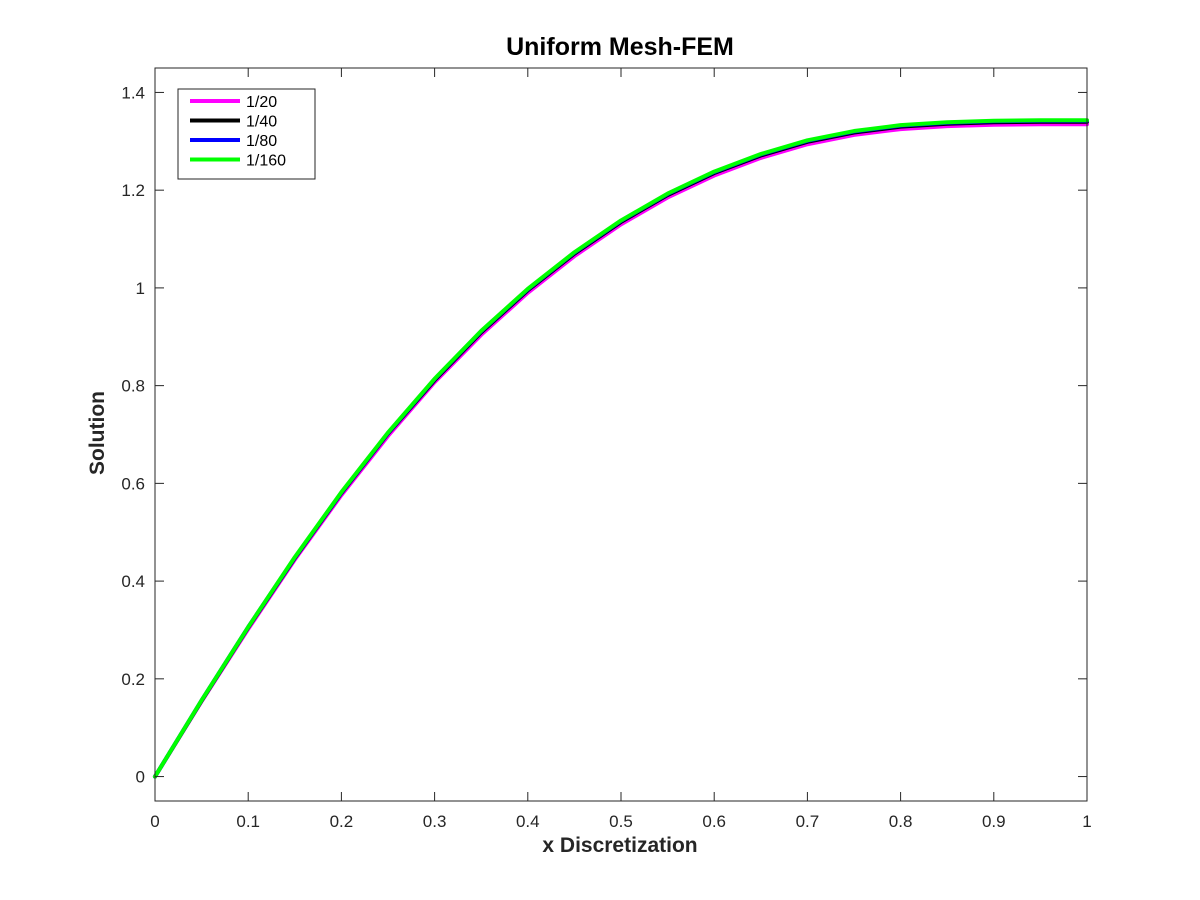 The width and height of the screenshot is (1200, 900). I want to click on x-tick-label: 0.9, so click(994, 821).